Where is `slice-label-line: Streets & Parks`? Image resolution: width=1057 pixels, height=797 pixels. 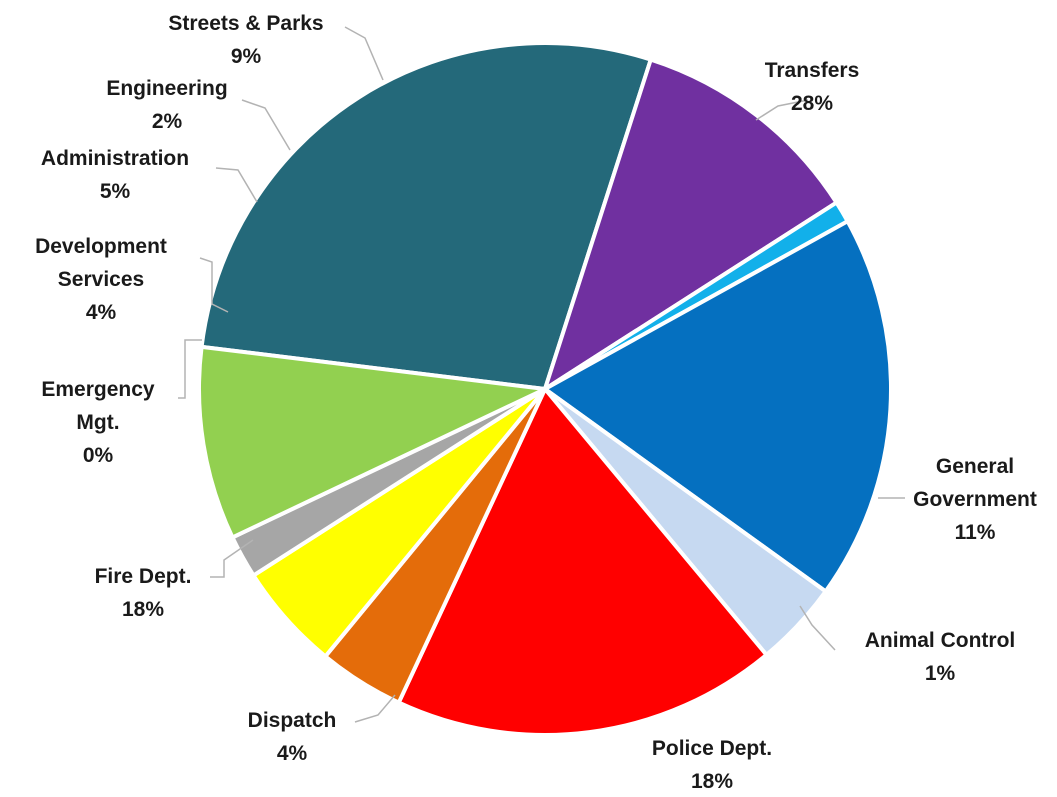
slice-label-line: Streets & Parks is located at coordinates (245, 23).